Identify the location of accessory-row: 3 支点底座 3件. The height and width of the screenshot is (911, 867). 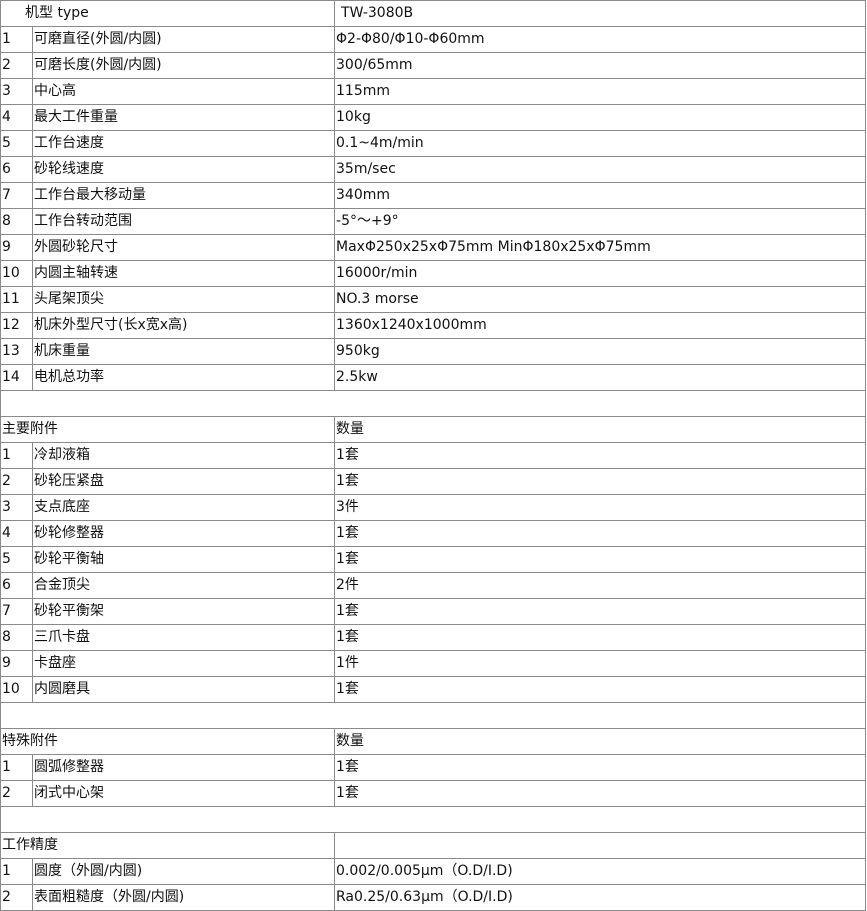
(433, 507).